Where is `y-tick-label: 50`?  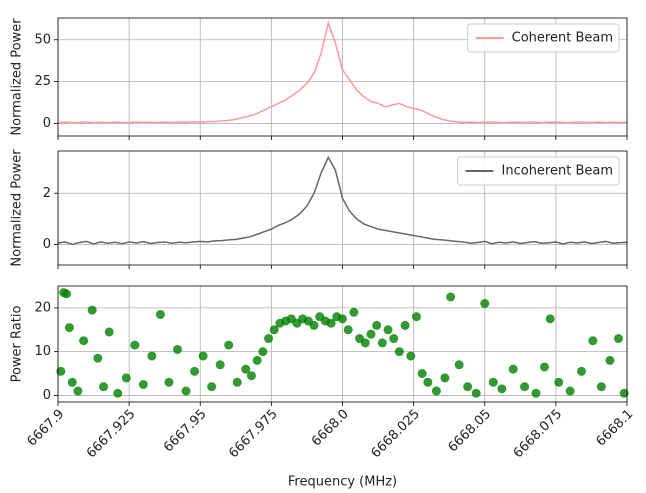
y-tick-label: 50 is located at coordinates (42, 39).